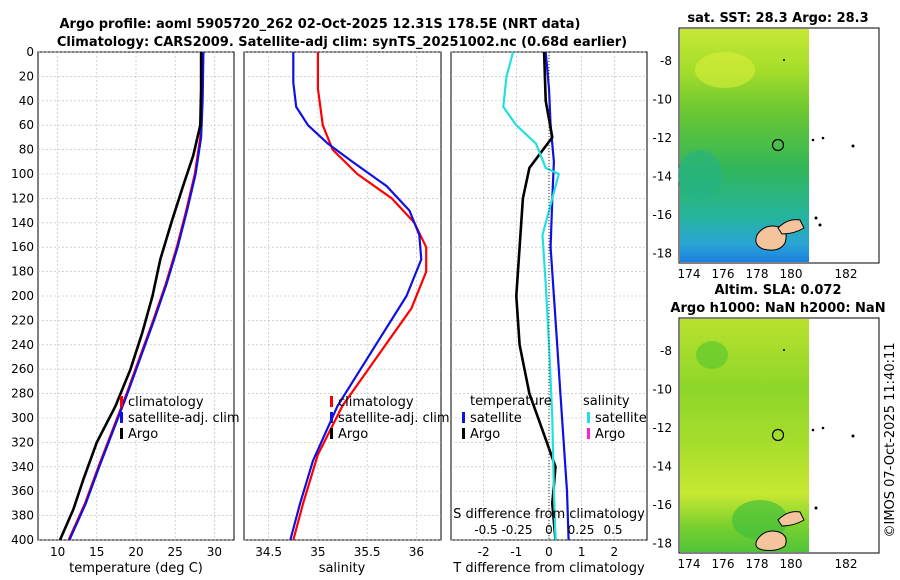 This screenshot has width=900, height=580. I want to click on depth-tick-label: 20, so click(26, 76).